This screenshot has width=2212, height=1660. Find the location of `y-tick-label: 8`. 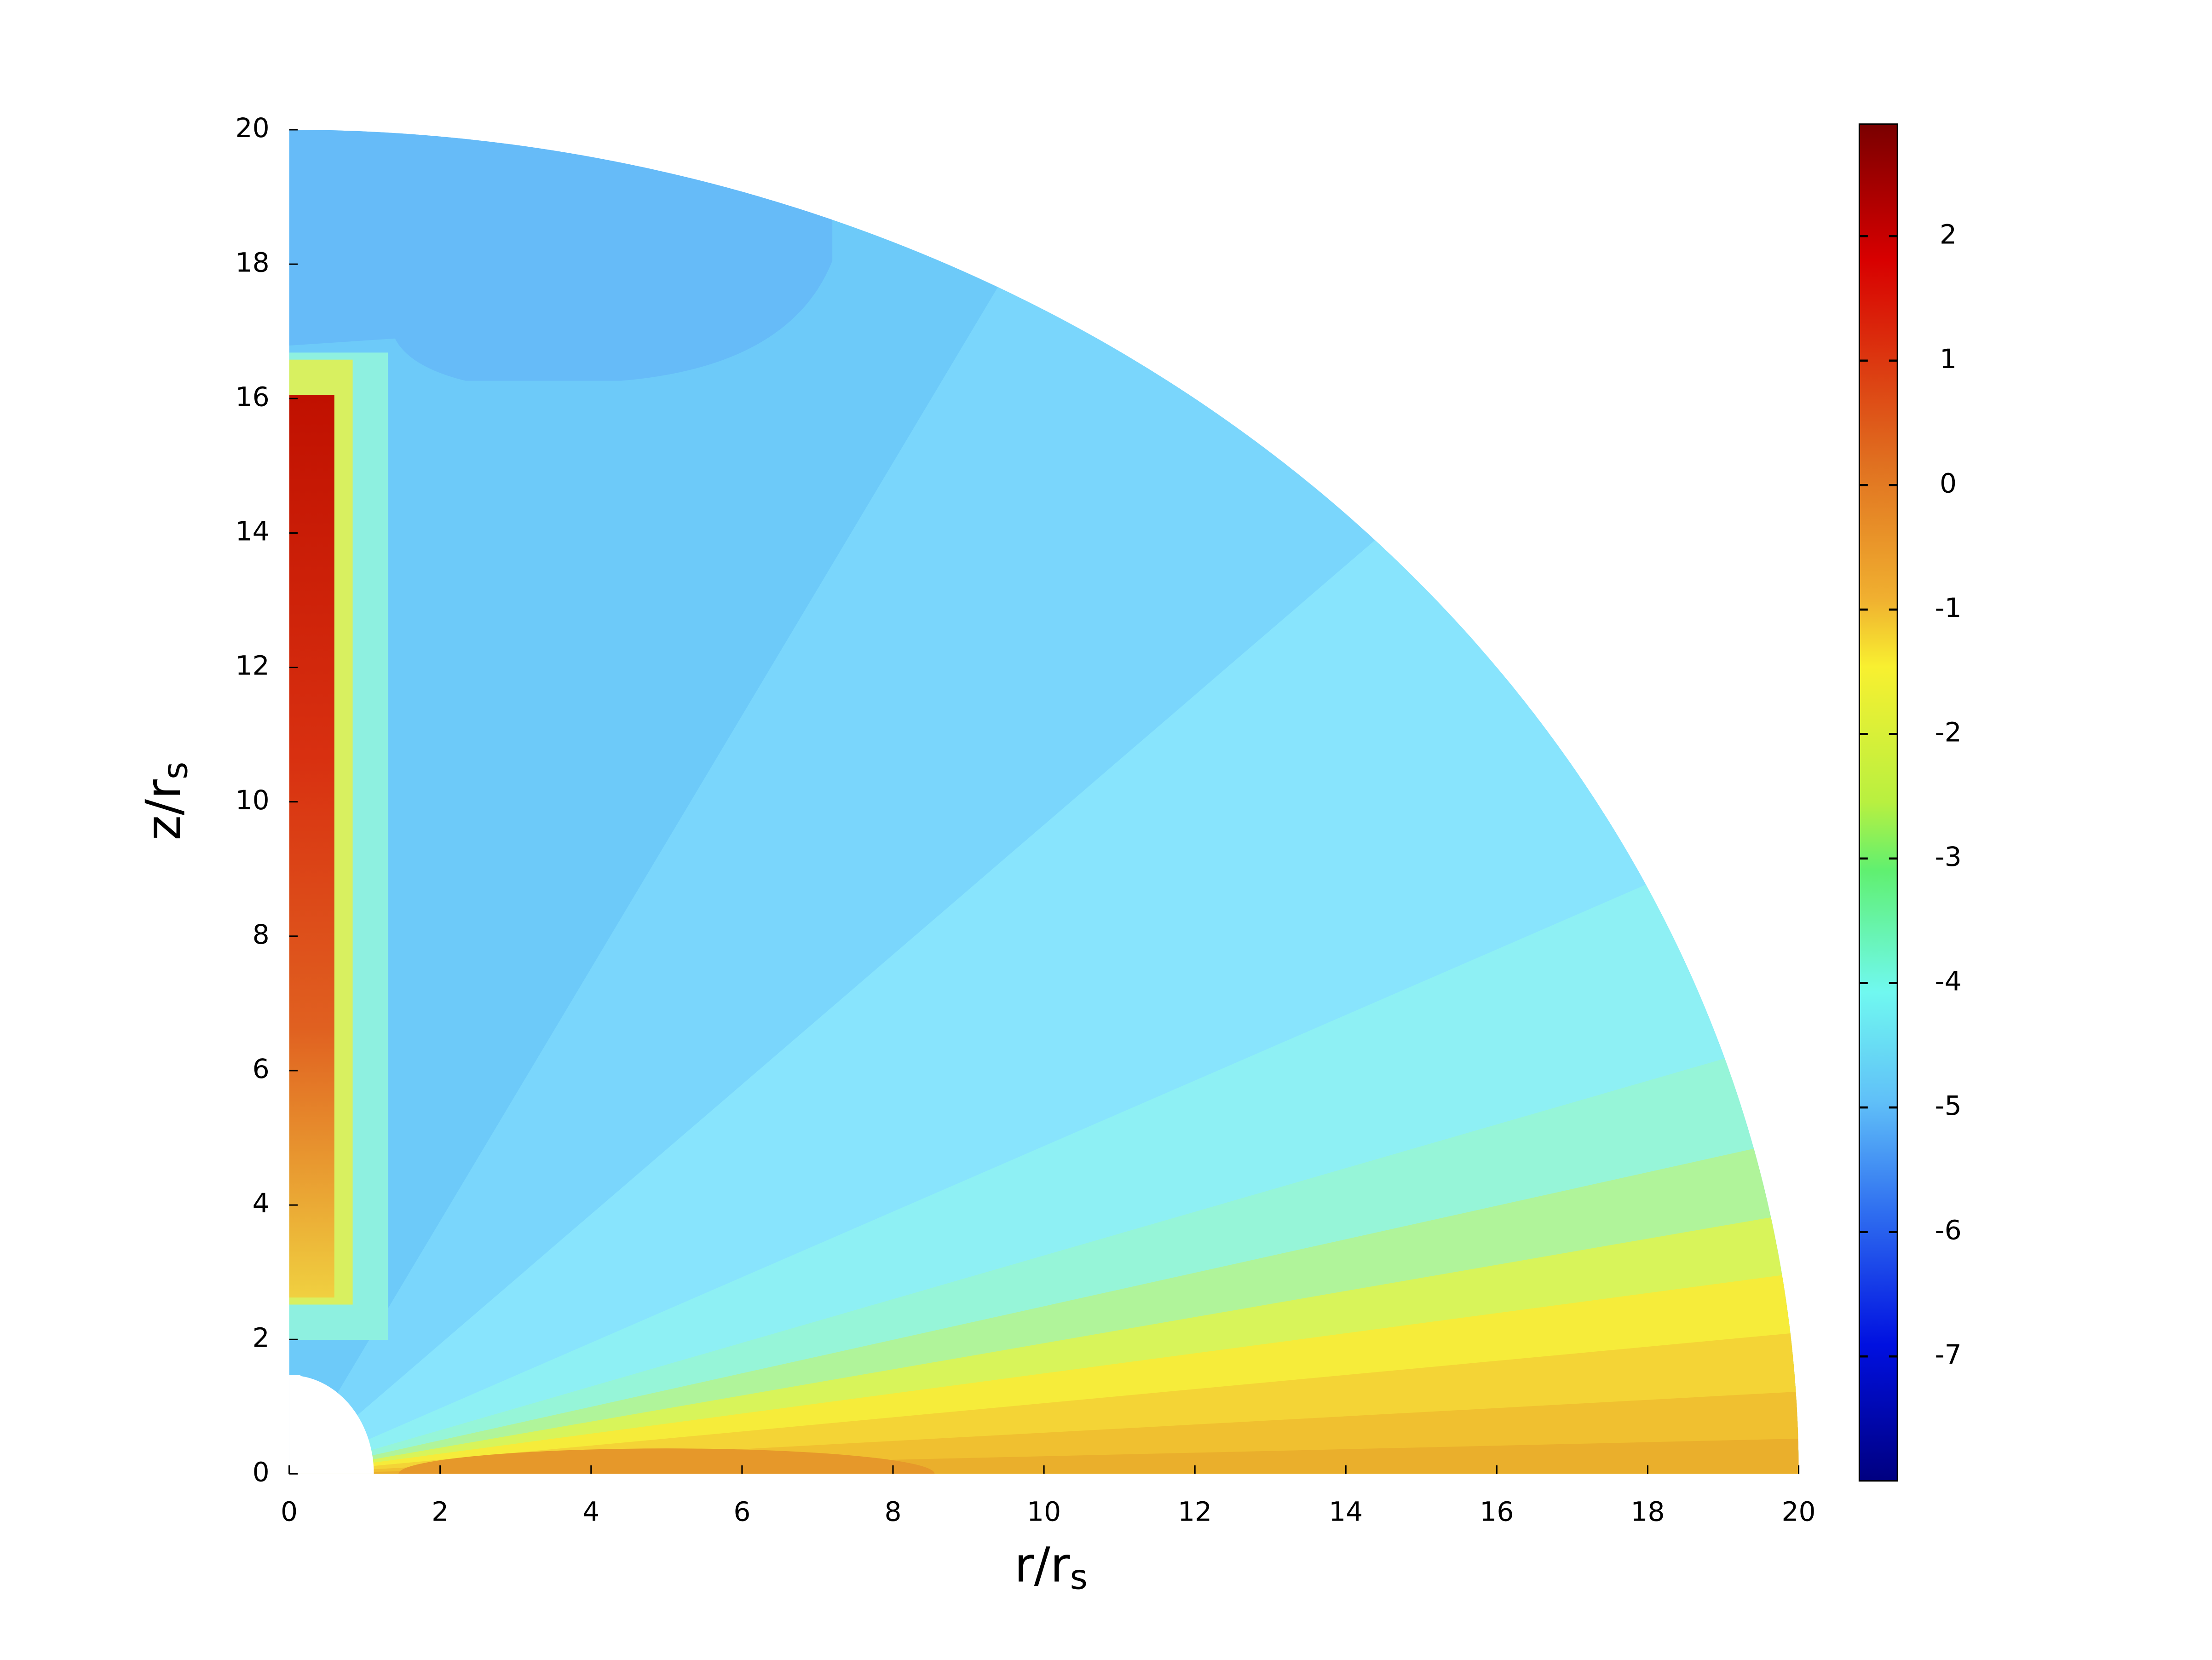

y-tick-label: 8 is located at coordinates (261, 934).